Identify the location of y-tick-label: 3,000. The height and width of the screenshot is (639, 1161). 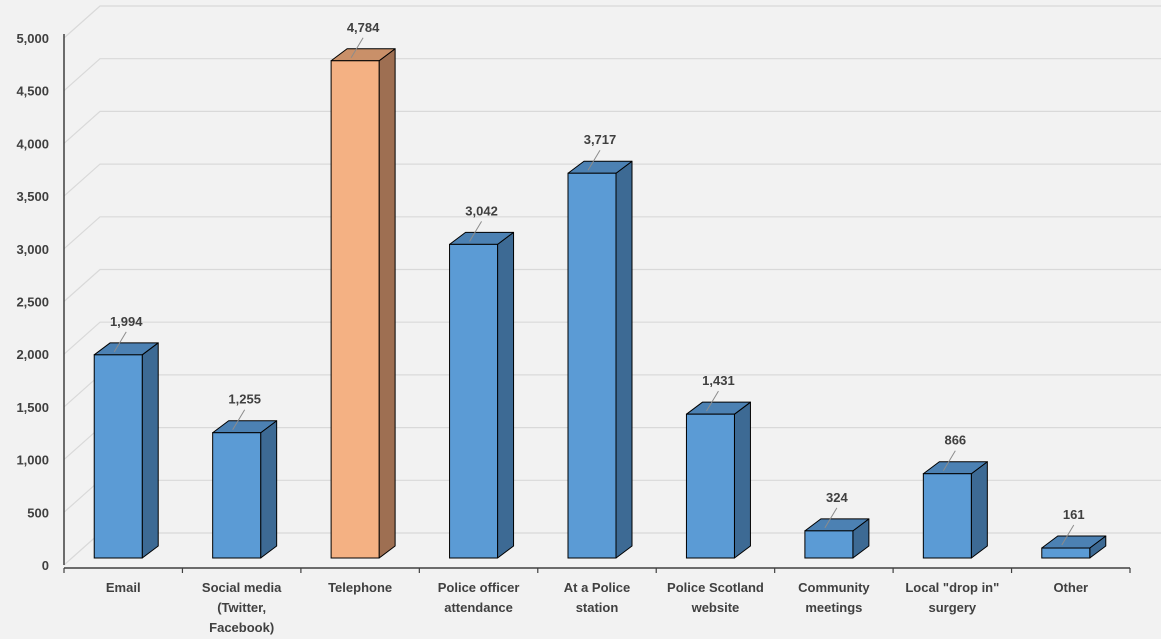
(32, 249).